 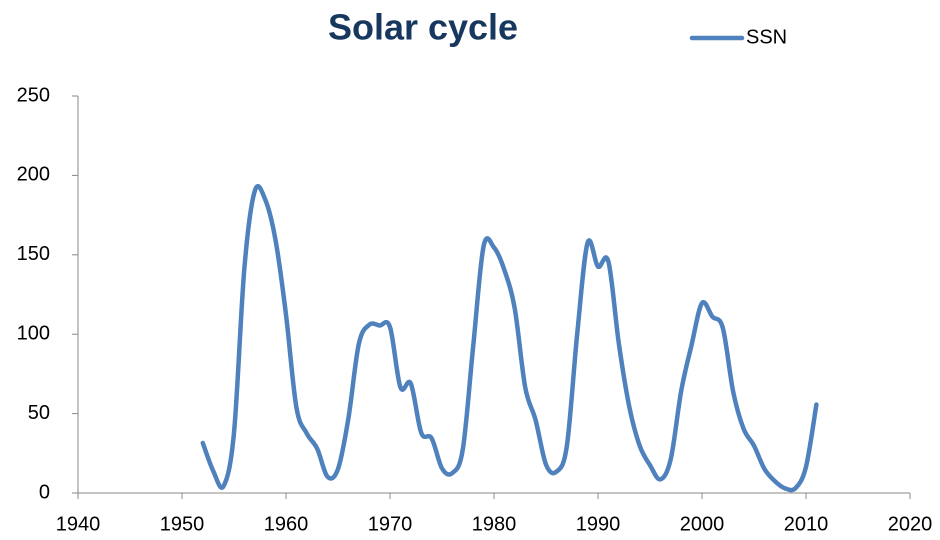 I want to click on y-tick-label: 150, so click(x=33, y=254).